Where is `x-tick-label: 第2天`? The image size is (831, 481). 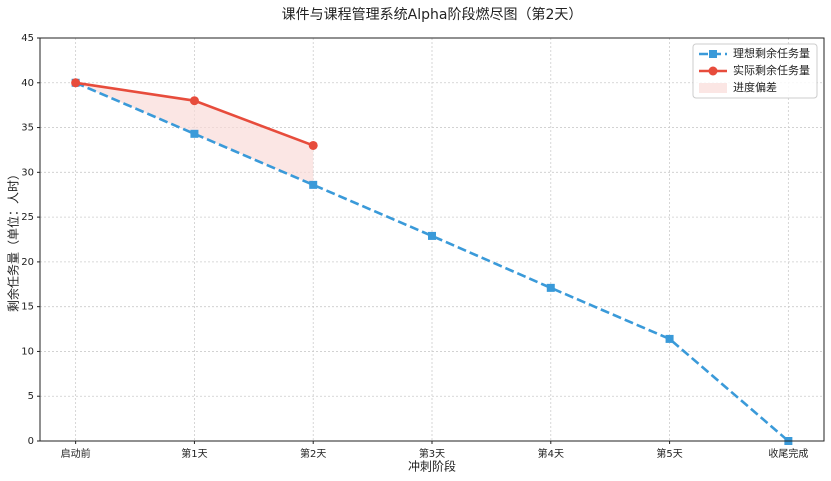 x-tick-label: 第2天 is located at coordinates (313, 453).